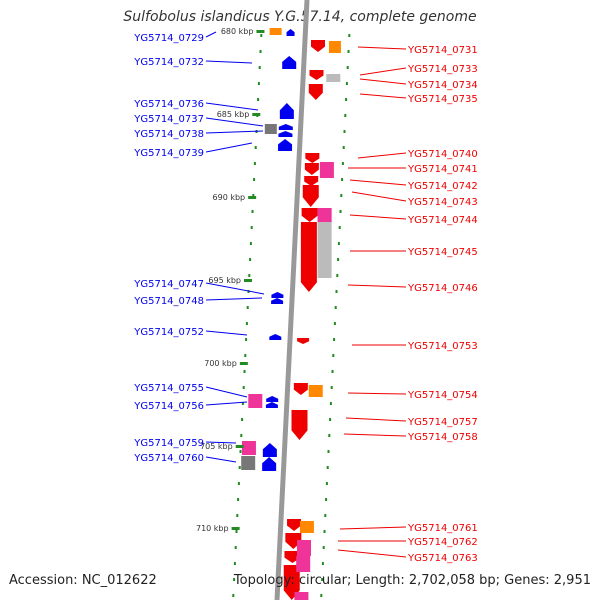  Describe the element at coordinates (442, 542) in the screenshot. I see `right-gene-label: YG5714_0762` at that location.